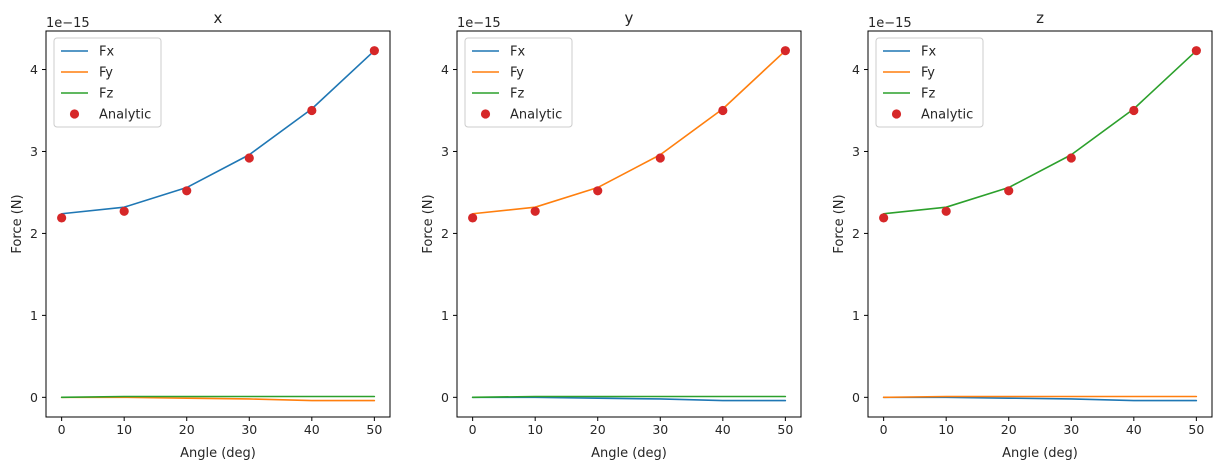 The image size is (1220, 470). What do you see at coordinates (218, 18) in the screenshot?
I see `panel-title: x` at bounding box center [218, 18].